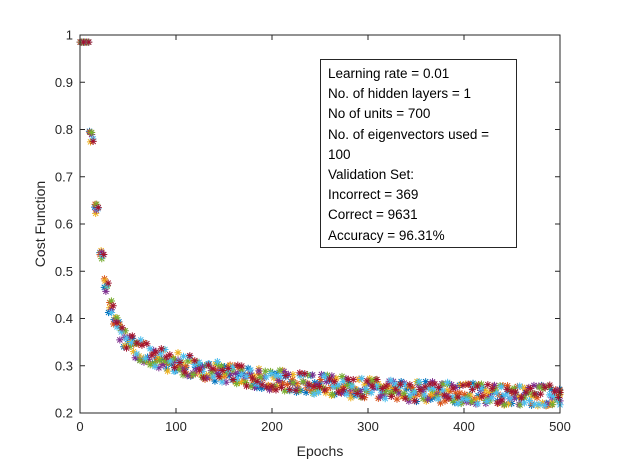 This screenshot has height=464, width=619. Describe the element at coordinates (422, 195) in the screenshot. I see `annotation-incorrect: Incorrect = 369` at that location.